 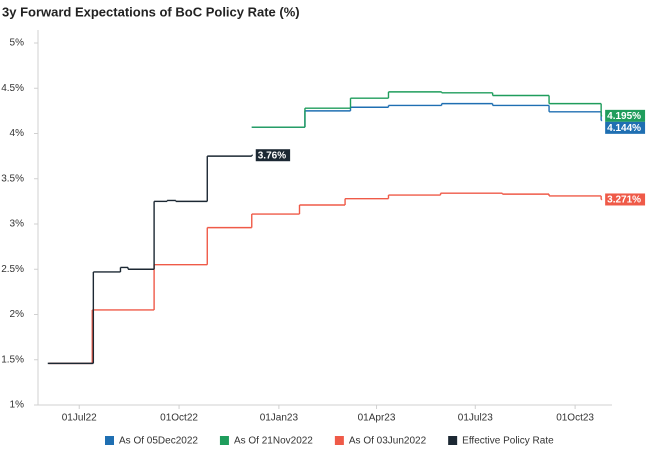 I want to click on value-label: 4.195%, so click(x=625, y=115).